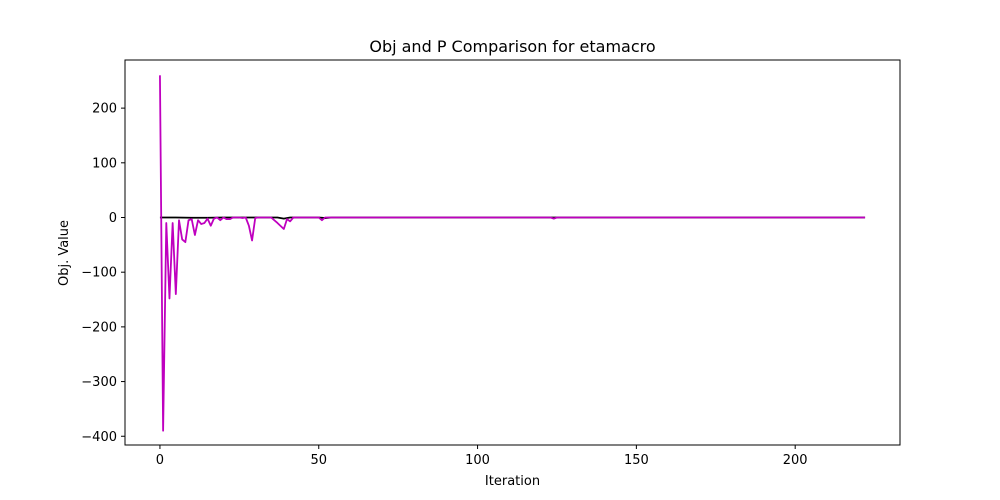  Describe the element at coordinates (512, 481) in the screenshot. I see `x-axis-label: Iteration` at that location.